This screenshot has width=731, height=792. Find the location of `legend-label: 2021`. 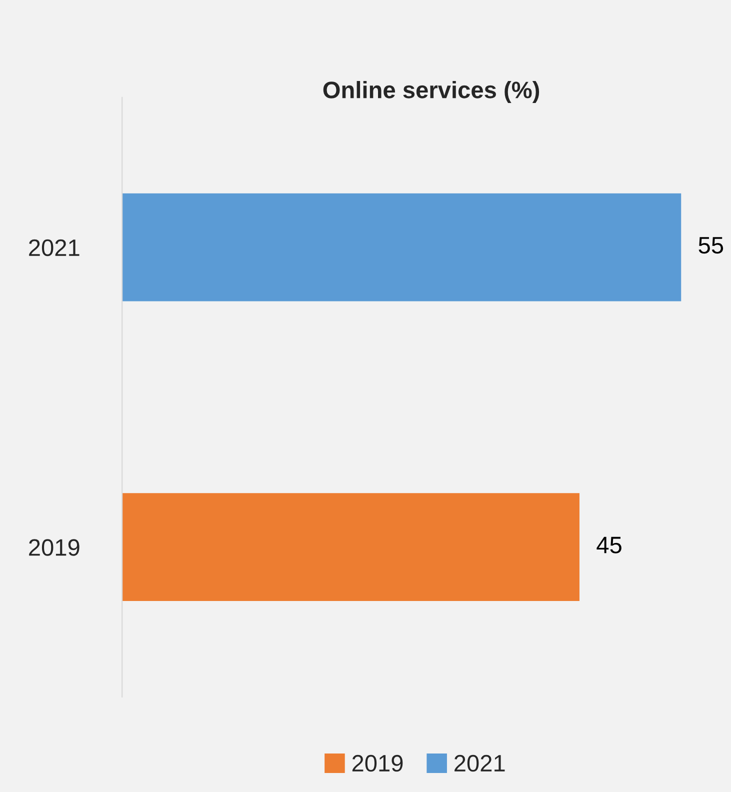

legend-label: 2021 is located at coordinates (479, 763).